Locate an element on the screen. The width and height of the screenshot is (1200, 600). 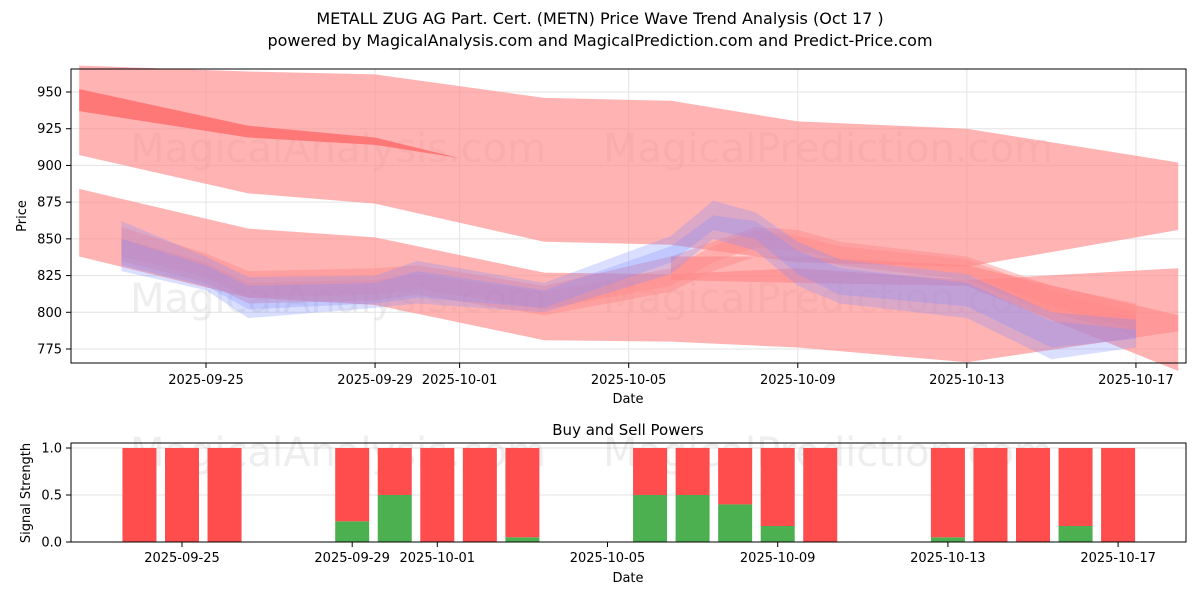
y-tick-label: 0.0 is located at coordinates (51, 543).